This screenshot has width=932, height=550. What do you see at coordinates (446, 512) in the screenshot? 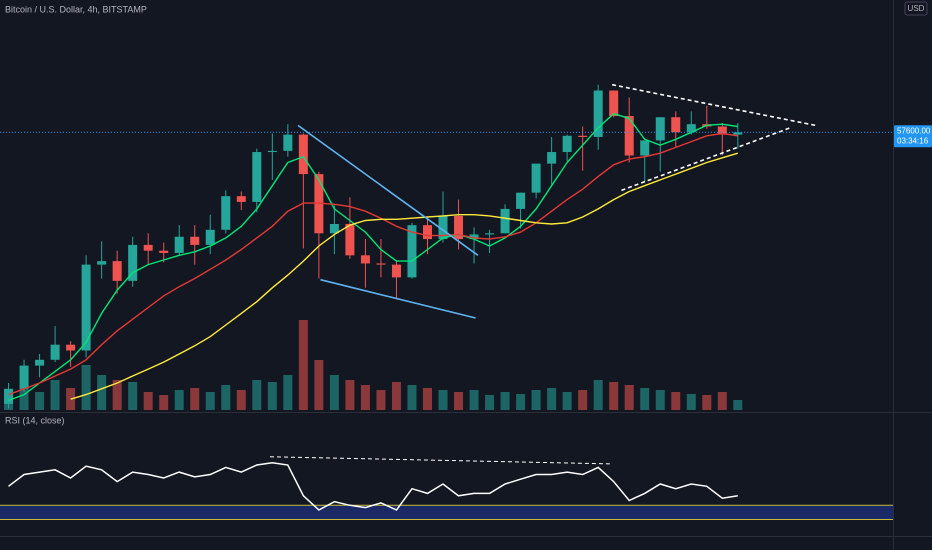
I see `rsi-band` at bounding box center [446, 512].